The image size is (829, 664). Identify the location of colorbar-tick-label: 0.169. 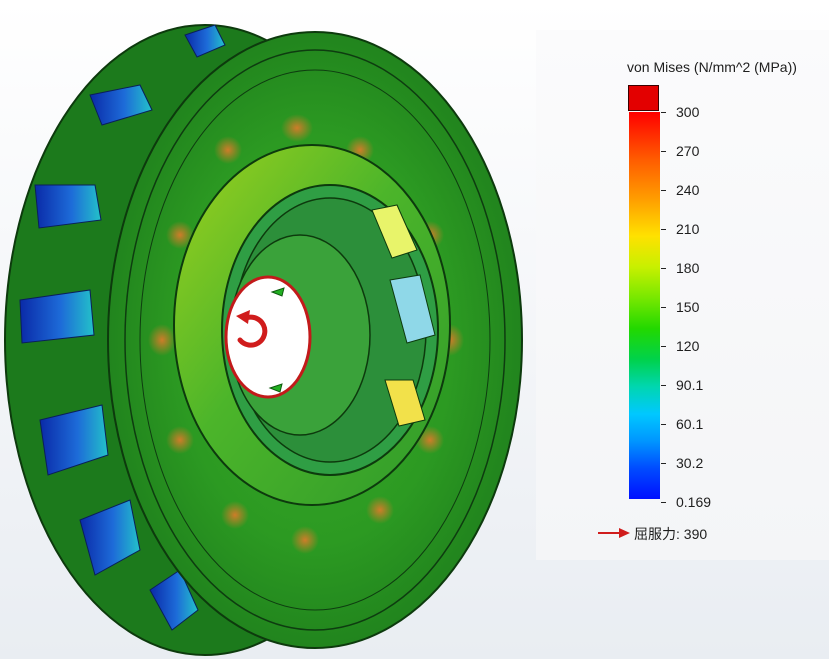
(694, 502).